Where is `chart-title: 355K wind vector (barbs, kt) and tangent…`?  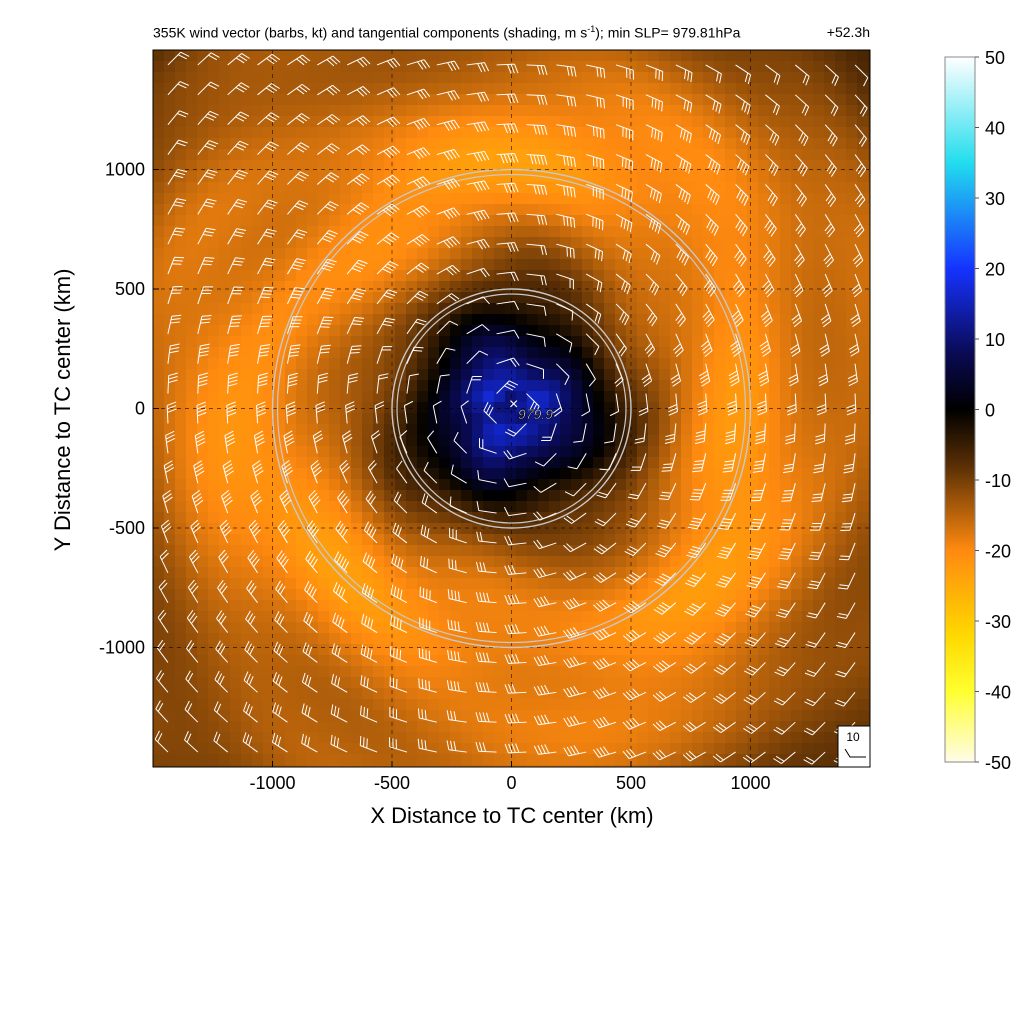
chart-title: 355K wind vector (barbs, kt) and tangent… is located at coordinates (447, 32).